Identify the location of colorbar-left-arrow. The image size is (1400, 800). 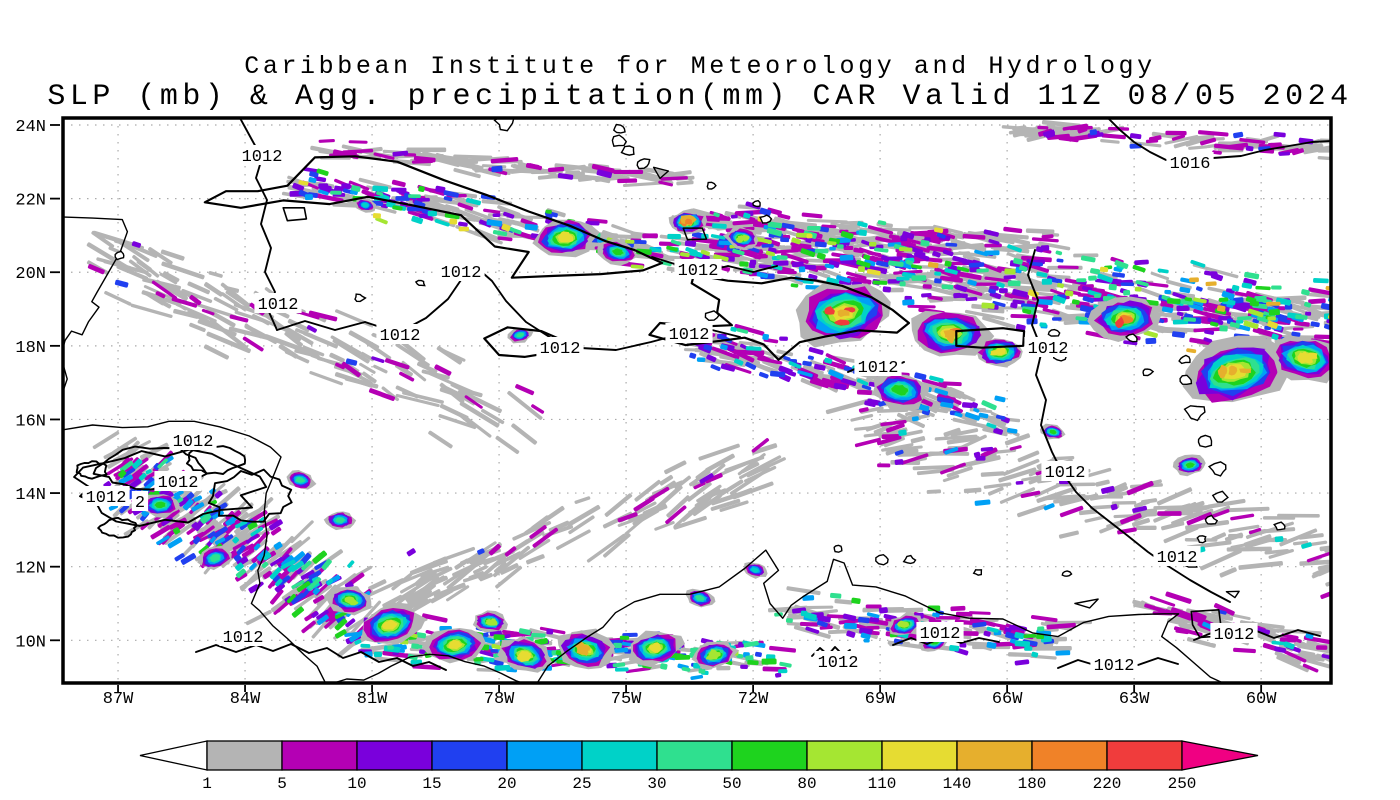
(173, 755).